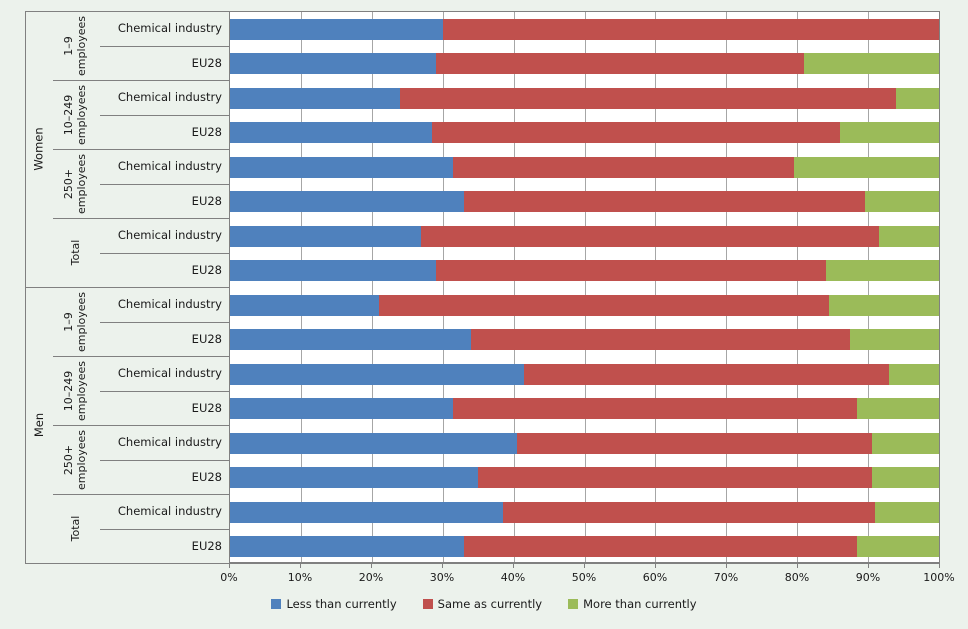  Describe the element at coordinates (75, 183) in the screenshot. I see `size-label-text: 250+ employees` at that location.